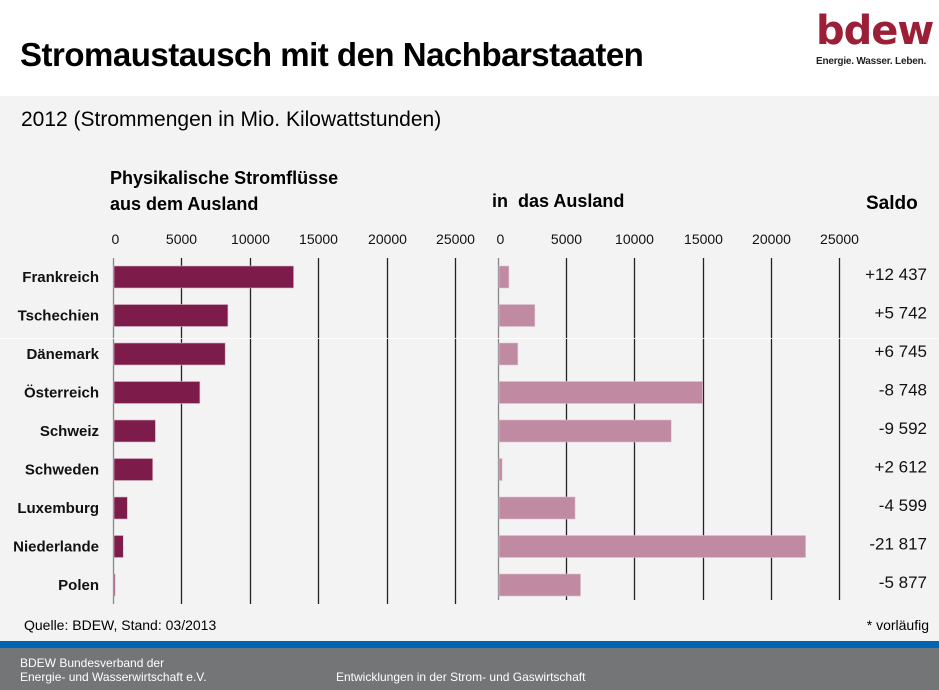 The image size is (939, 690). I want to click on logo-tagline: Energie. Wasser. Leben., so click(871, 61).